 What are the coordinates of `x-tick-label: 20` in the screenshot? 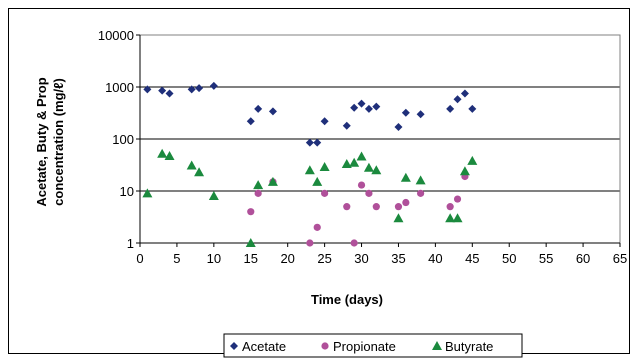 It's located at (287, 258).